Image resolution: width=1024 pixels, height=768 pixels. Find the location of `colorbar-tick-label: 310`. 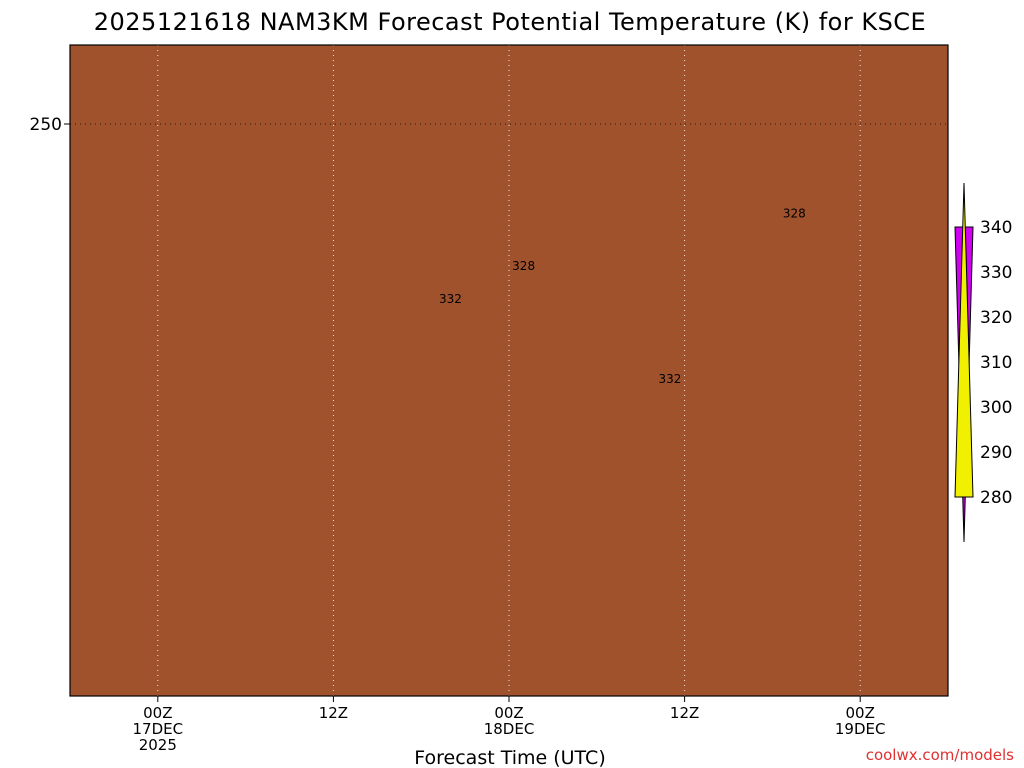

colorbar-tick-label: 310 is located at coordinates (996, 363).